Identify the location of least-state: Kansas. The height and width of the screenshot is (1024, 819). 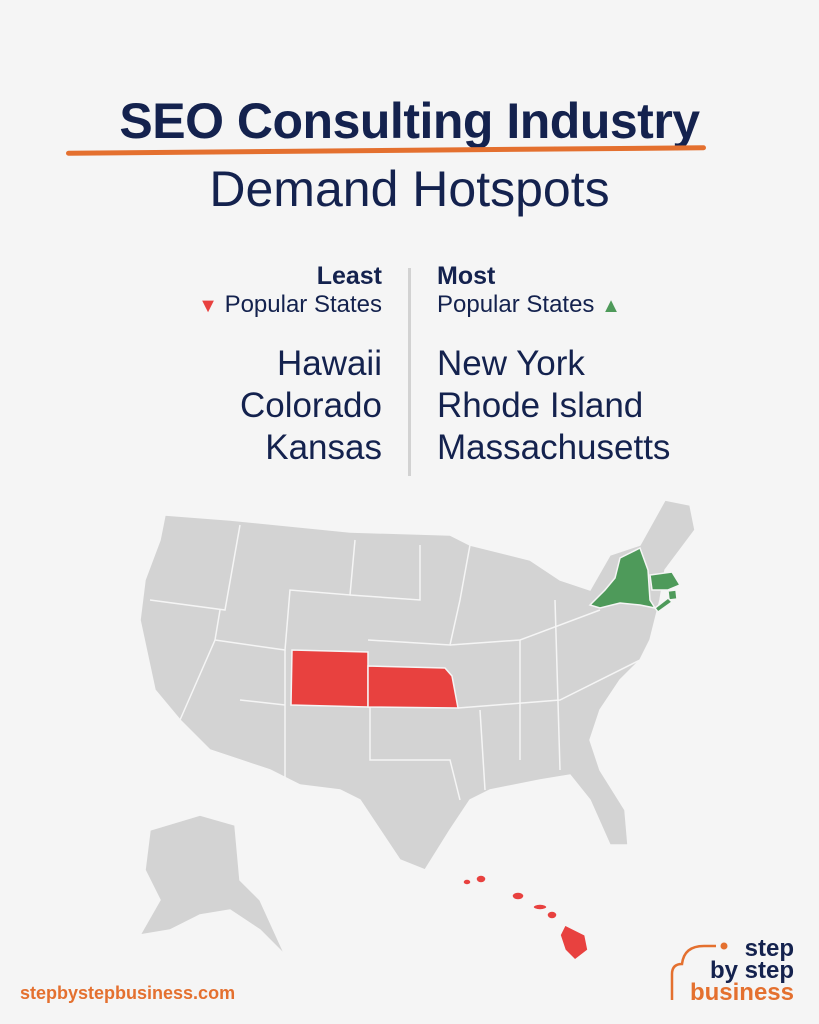
(323, 447).